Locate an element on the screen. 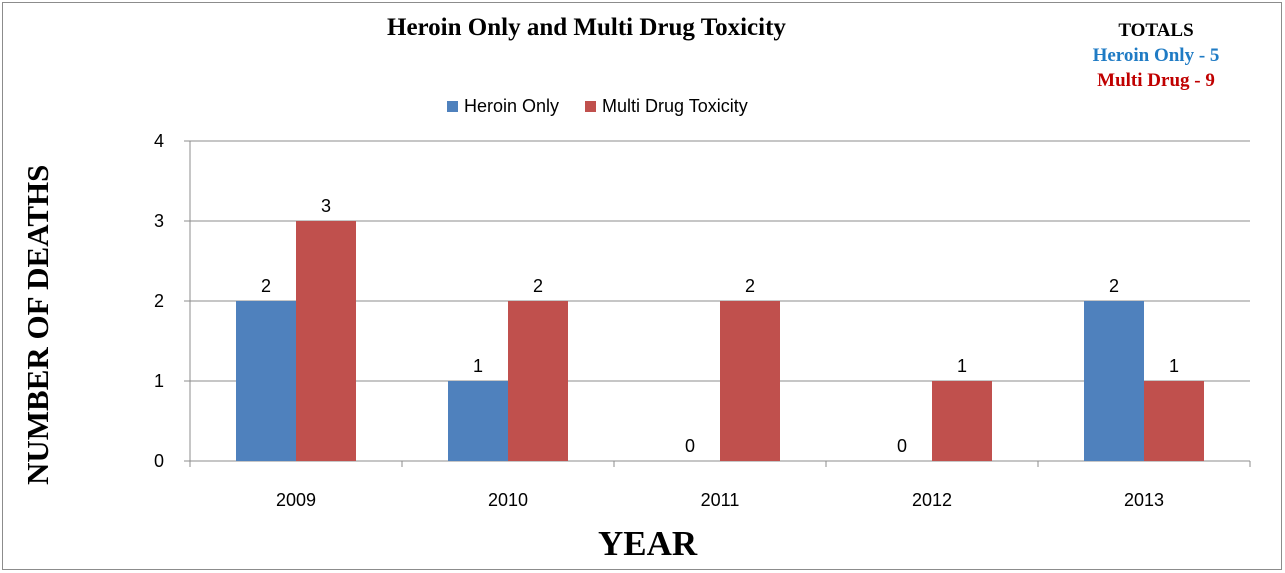 This screenshot has height=573, width=1285. totals-box: TOTALS Heroin Only - 5 Multi Drug - 9 is located at coordinates (1156, 55).